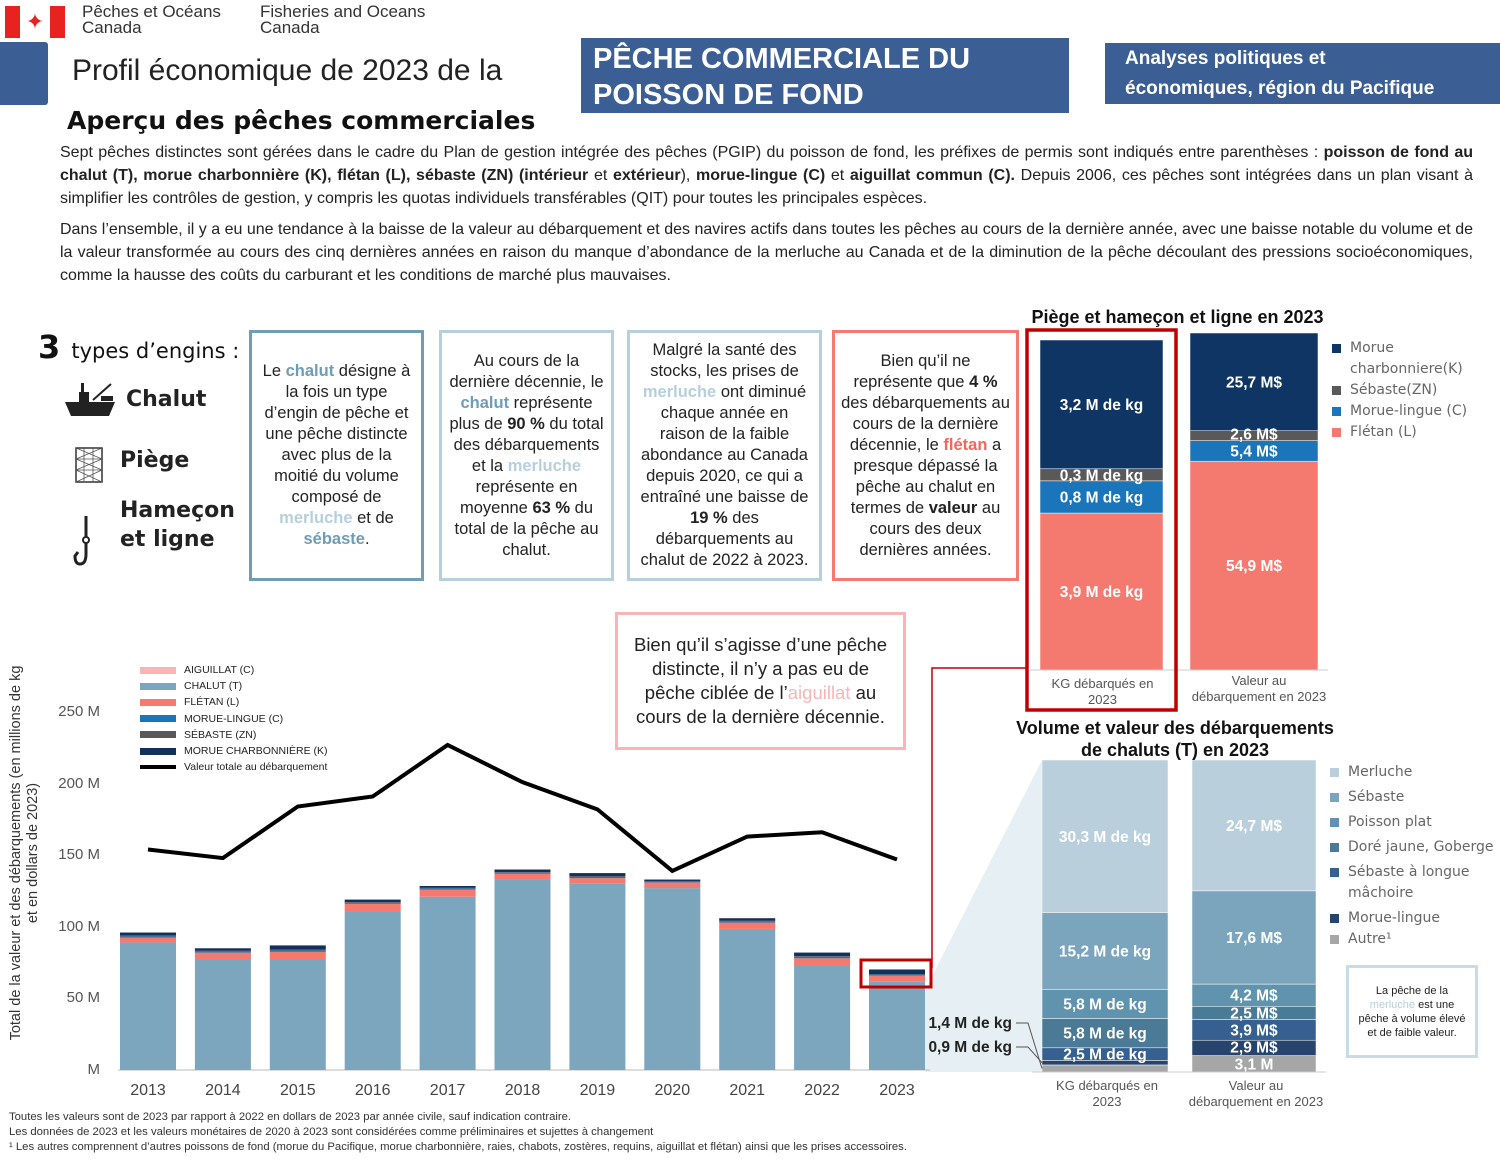  Describe the element at coordinates (81, 541) in the screenshot. I see `fish-hook-icon` at that location.